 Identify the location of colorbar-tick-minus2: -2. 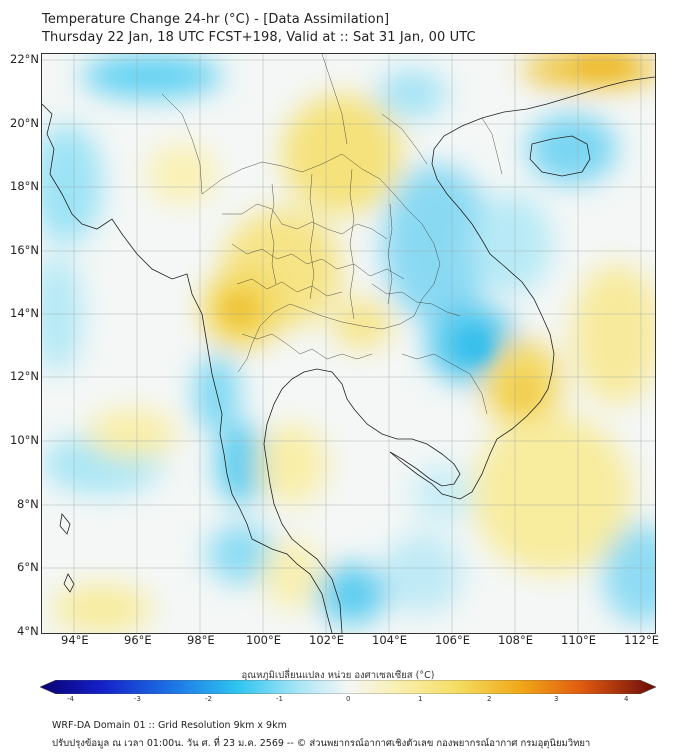
(208, 699).